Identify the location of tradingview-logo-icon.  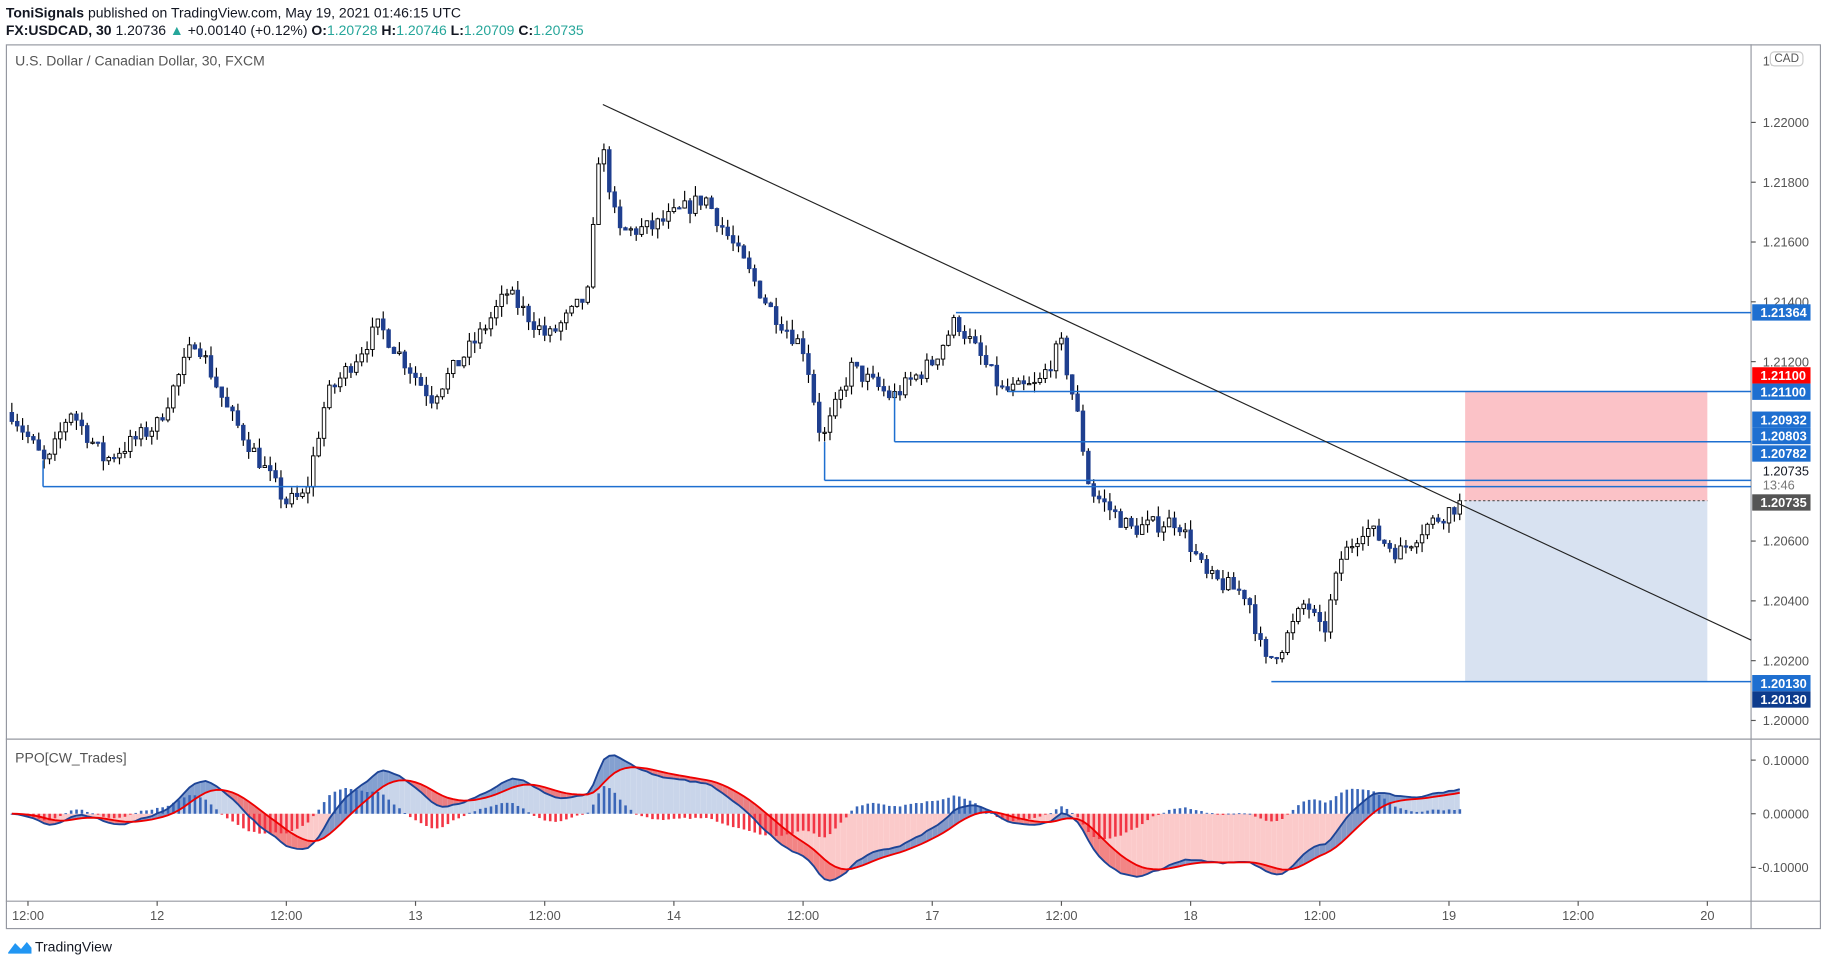
(20, 947).